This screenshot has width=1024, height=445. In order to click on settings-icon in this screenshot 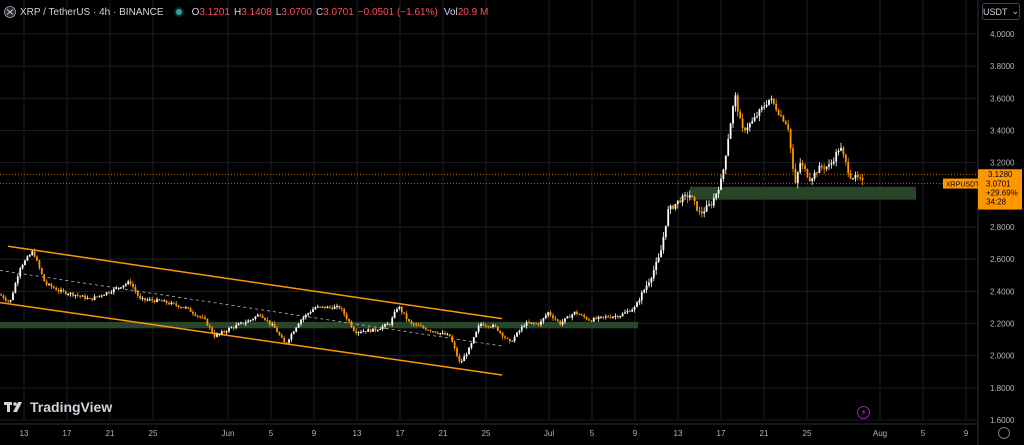, I will do `click(1004, 433)`.